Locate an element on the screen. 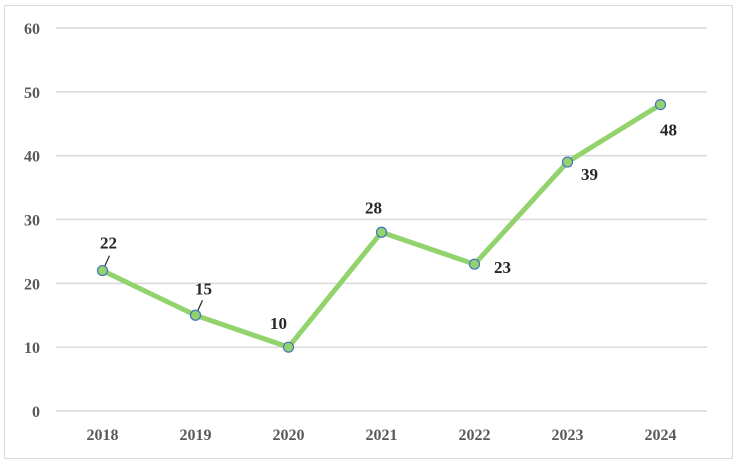  y-tick-label: 30 is located at coordinates (32, 221).